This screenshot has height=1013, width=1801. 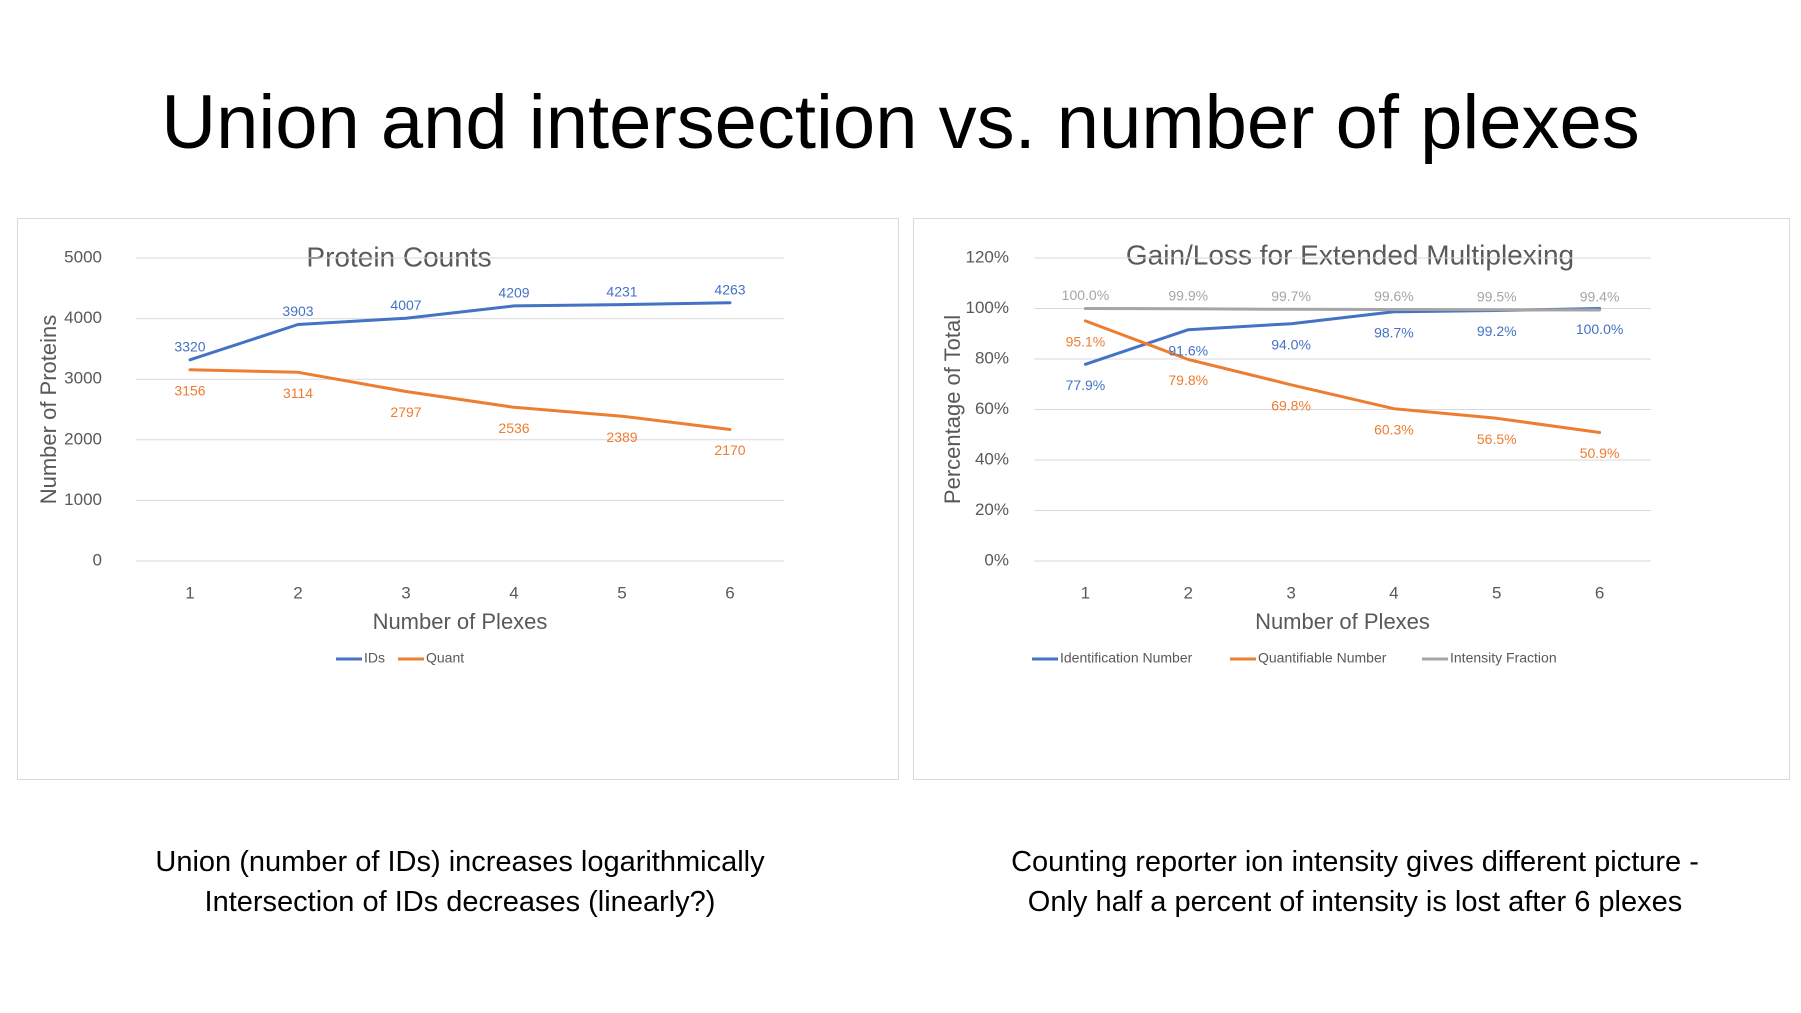 I want to click on chart-title: Gain/Loss for Extended Multiplexing, so click(x=1350, y=254).